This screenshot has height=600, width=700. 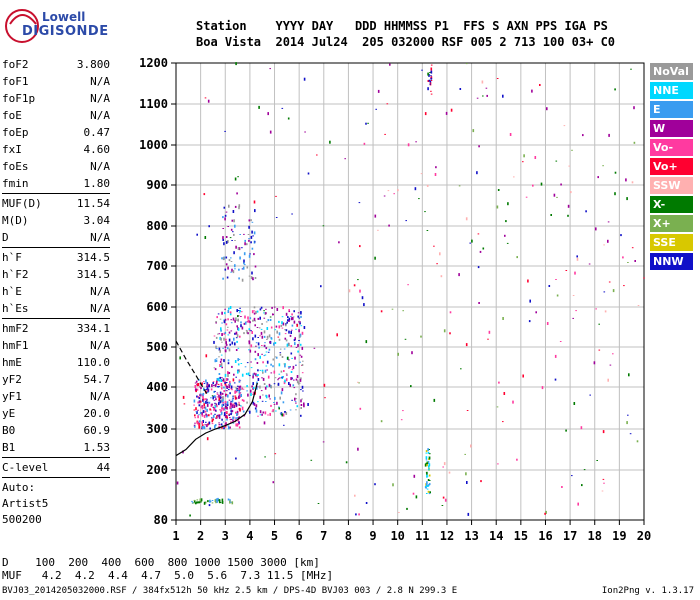 What do you see at coordinates (422, 536) in the screenshot?
I see `x-tick-label: 11` at bounding box center [422, 536].